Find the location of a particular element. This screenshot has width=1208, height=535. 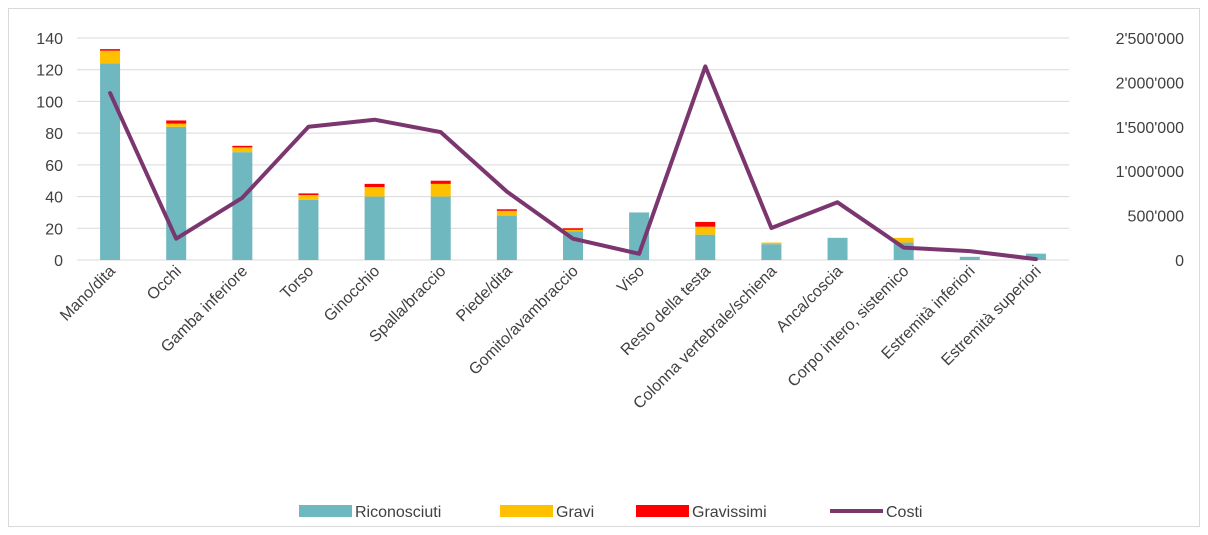

bar-gravissimi-torso is located at coordinates (308, 194).